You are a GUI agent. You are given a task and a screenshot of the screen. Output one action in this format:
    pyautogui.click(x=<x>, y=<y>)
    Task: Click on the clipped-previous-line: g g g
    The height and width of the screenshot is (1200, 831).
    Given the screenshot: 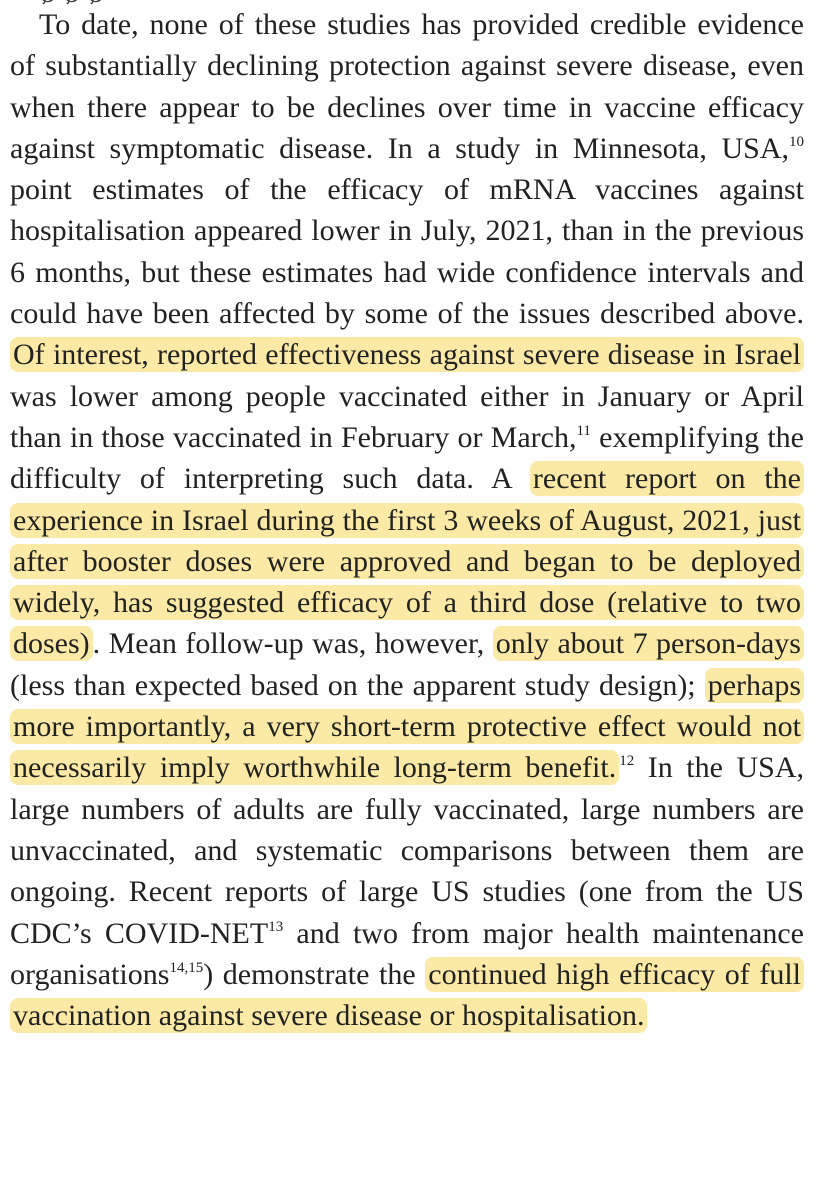 What is the action you would take?
    pyautogui.click(x=140, y=2)
    